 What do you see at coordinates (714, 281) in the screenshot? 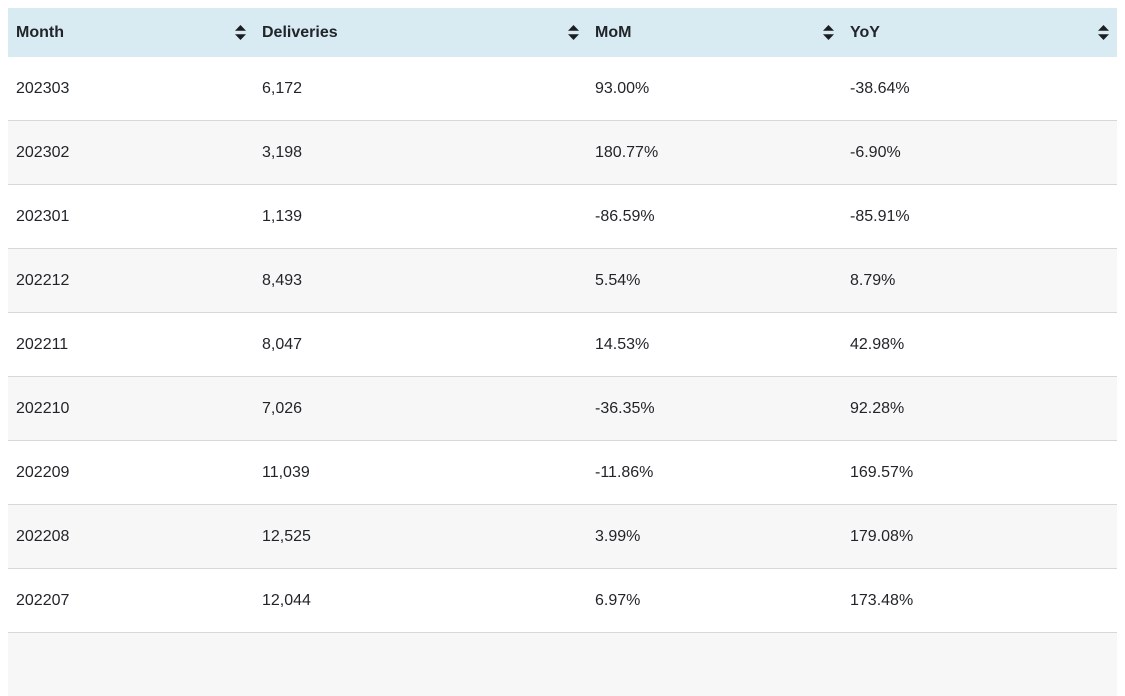
I see `cell-mom: 5.54%` at bounding box center [714, 281].